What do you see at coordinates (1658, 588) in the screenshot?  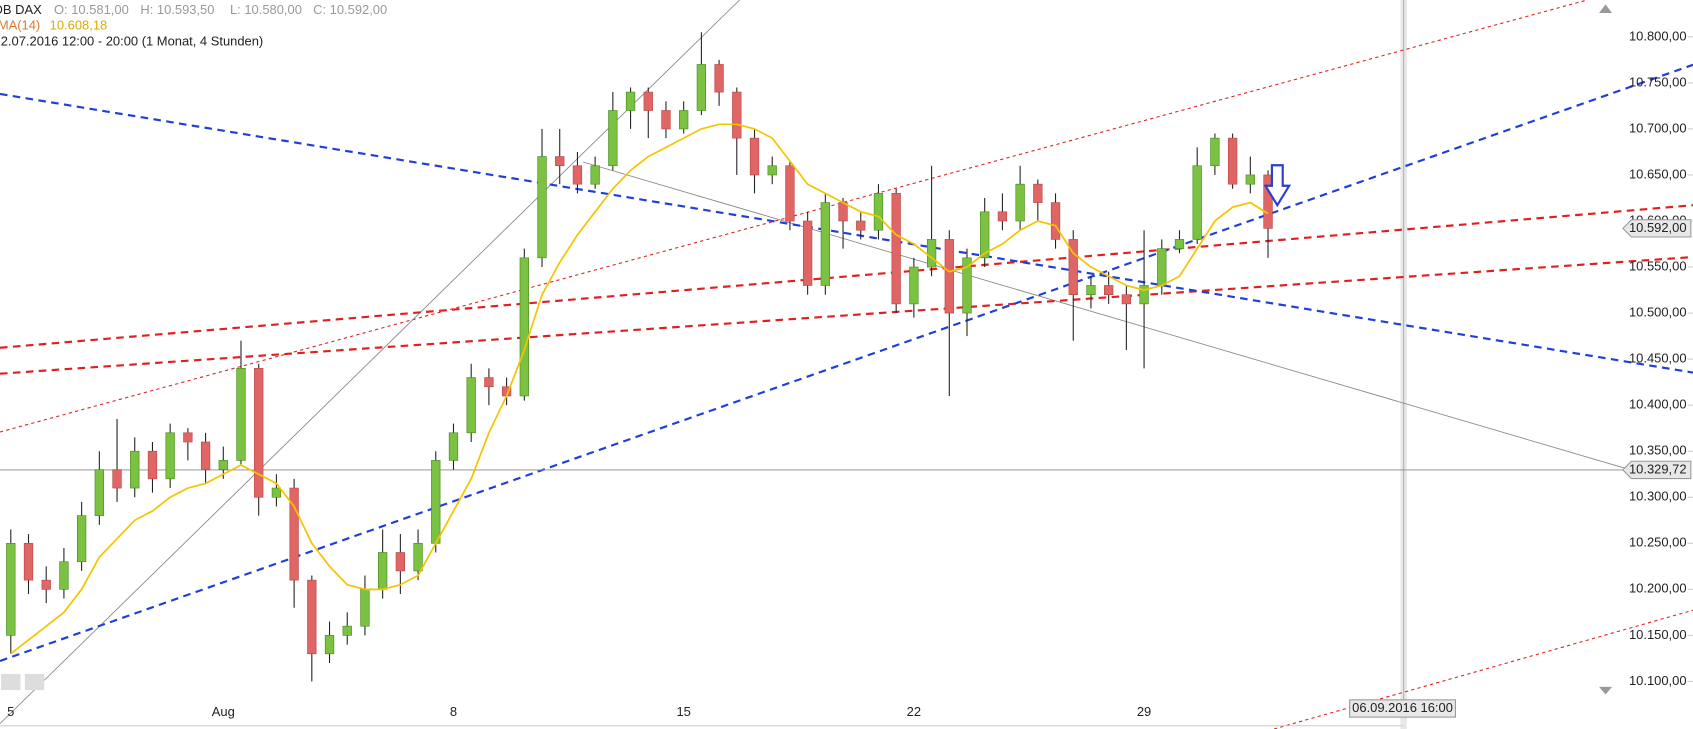 I see `y-tick-label: 10.200,00` at bounding box center [1658, 588].